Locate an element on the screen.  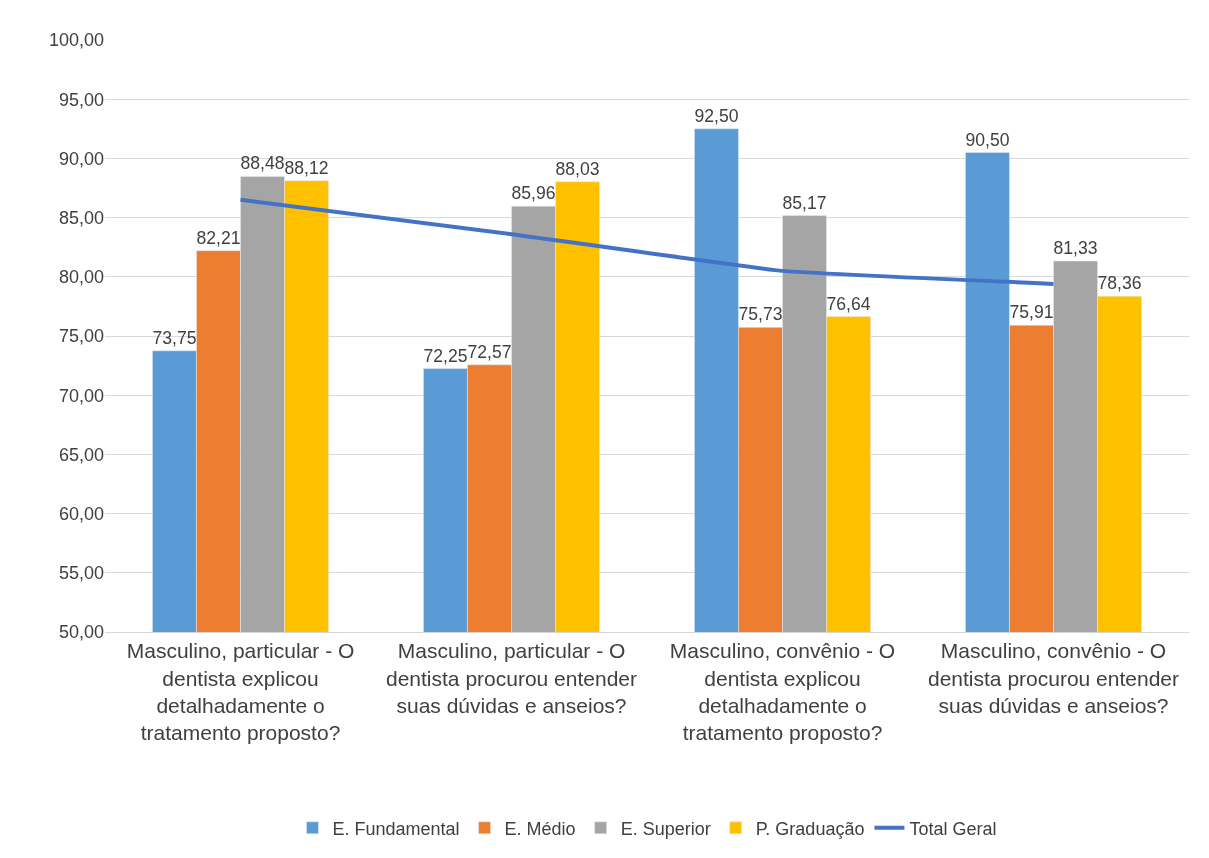
data-label: 72,25 is located at coordinates (445, 355).